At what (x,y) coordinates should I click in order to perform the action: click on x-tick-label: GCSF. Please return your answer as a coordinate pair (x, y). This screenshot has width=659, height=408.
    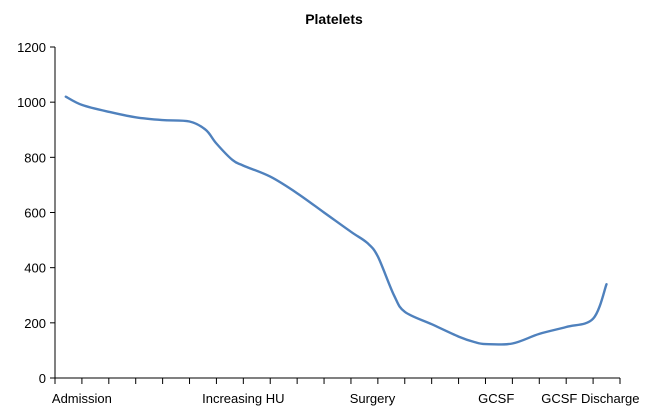
    Looking at the image, I should click on (496, 398).